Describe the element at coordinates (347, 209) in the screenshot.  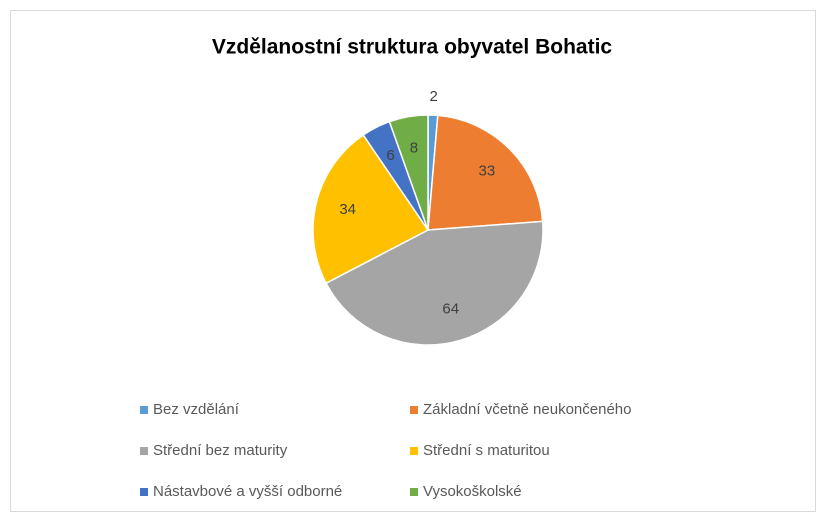
I see `data-label: 34` at that location.